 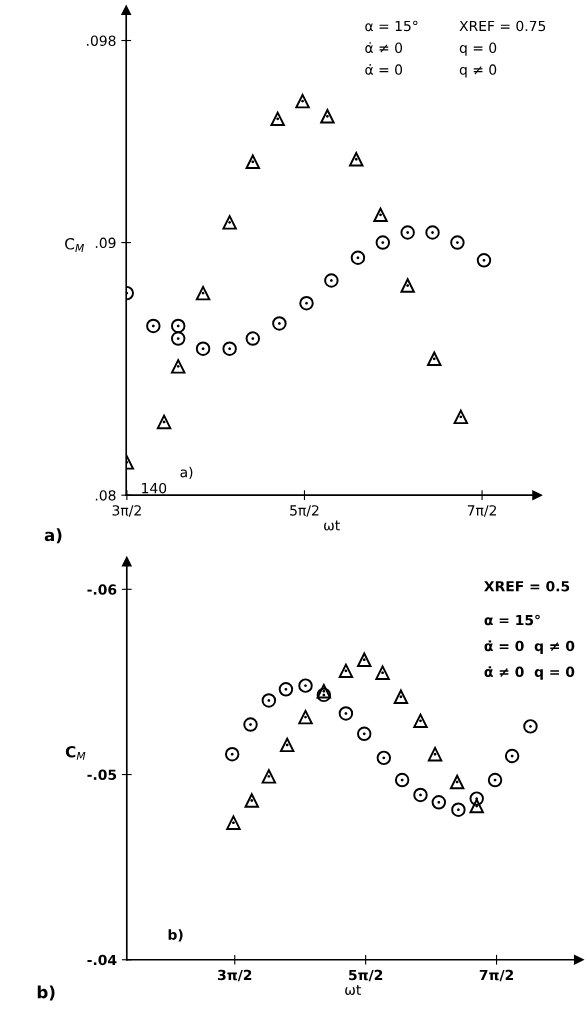 What do you see at coordinates (101, 40) in the screenshot?
I see `y-tick-label: .098` at bounding box center [101, 40].